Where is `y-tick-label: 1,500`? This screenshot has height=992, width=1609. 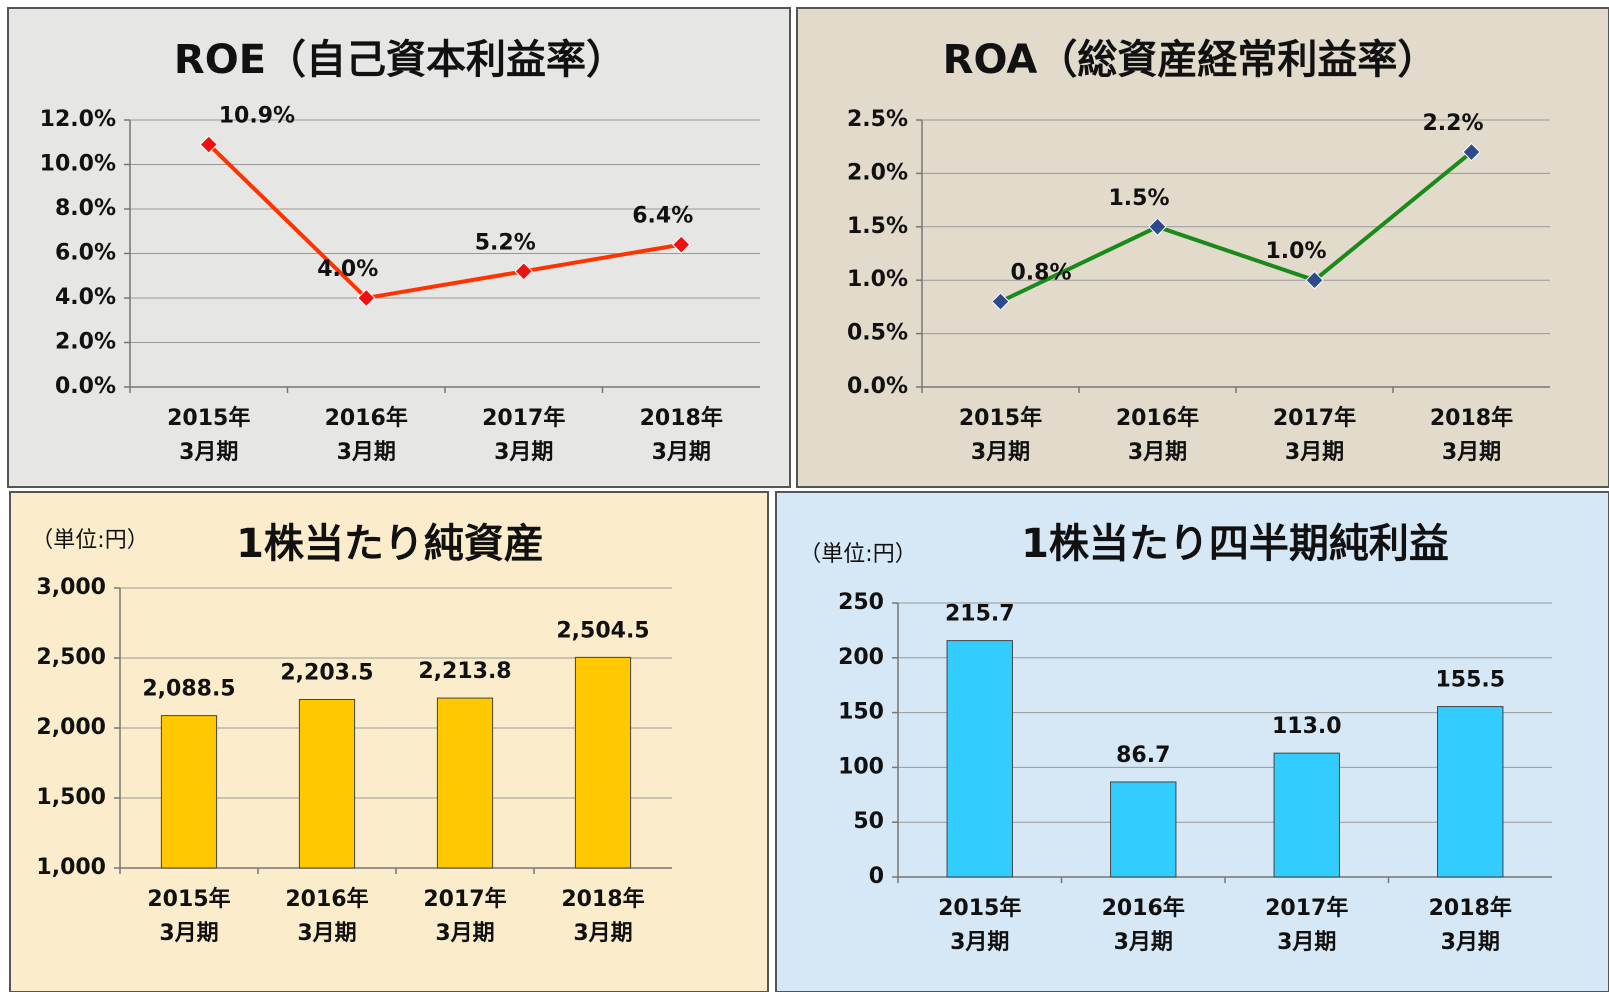 y-tick-label: 1,500 is located at coordinates (71, 797).